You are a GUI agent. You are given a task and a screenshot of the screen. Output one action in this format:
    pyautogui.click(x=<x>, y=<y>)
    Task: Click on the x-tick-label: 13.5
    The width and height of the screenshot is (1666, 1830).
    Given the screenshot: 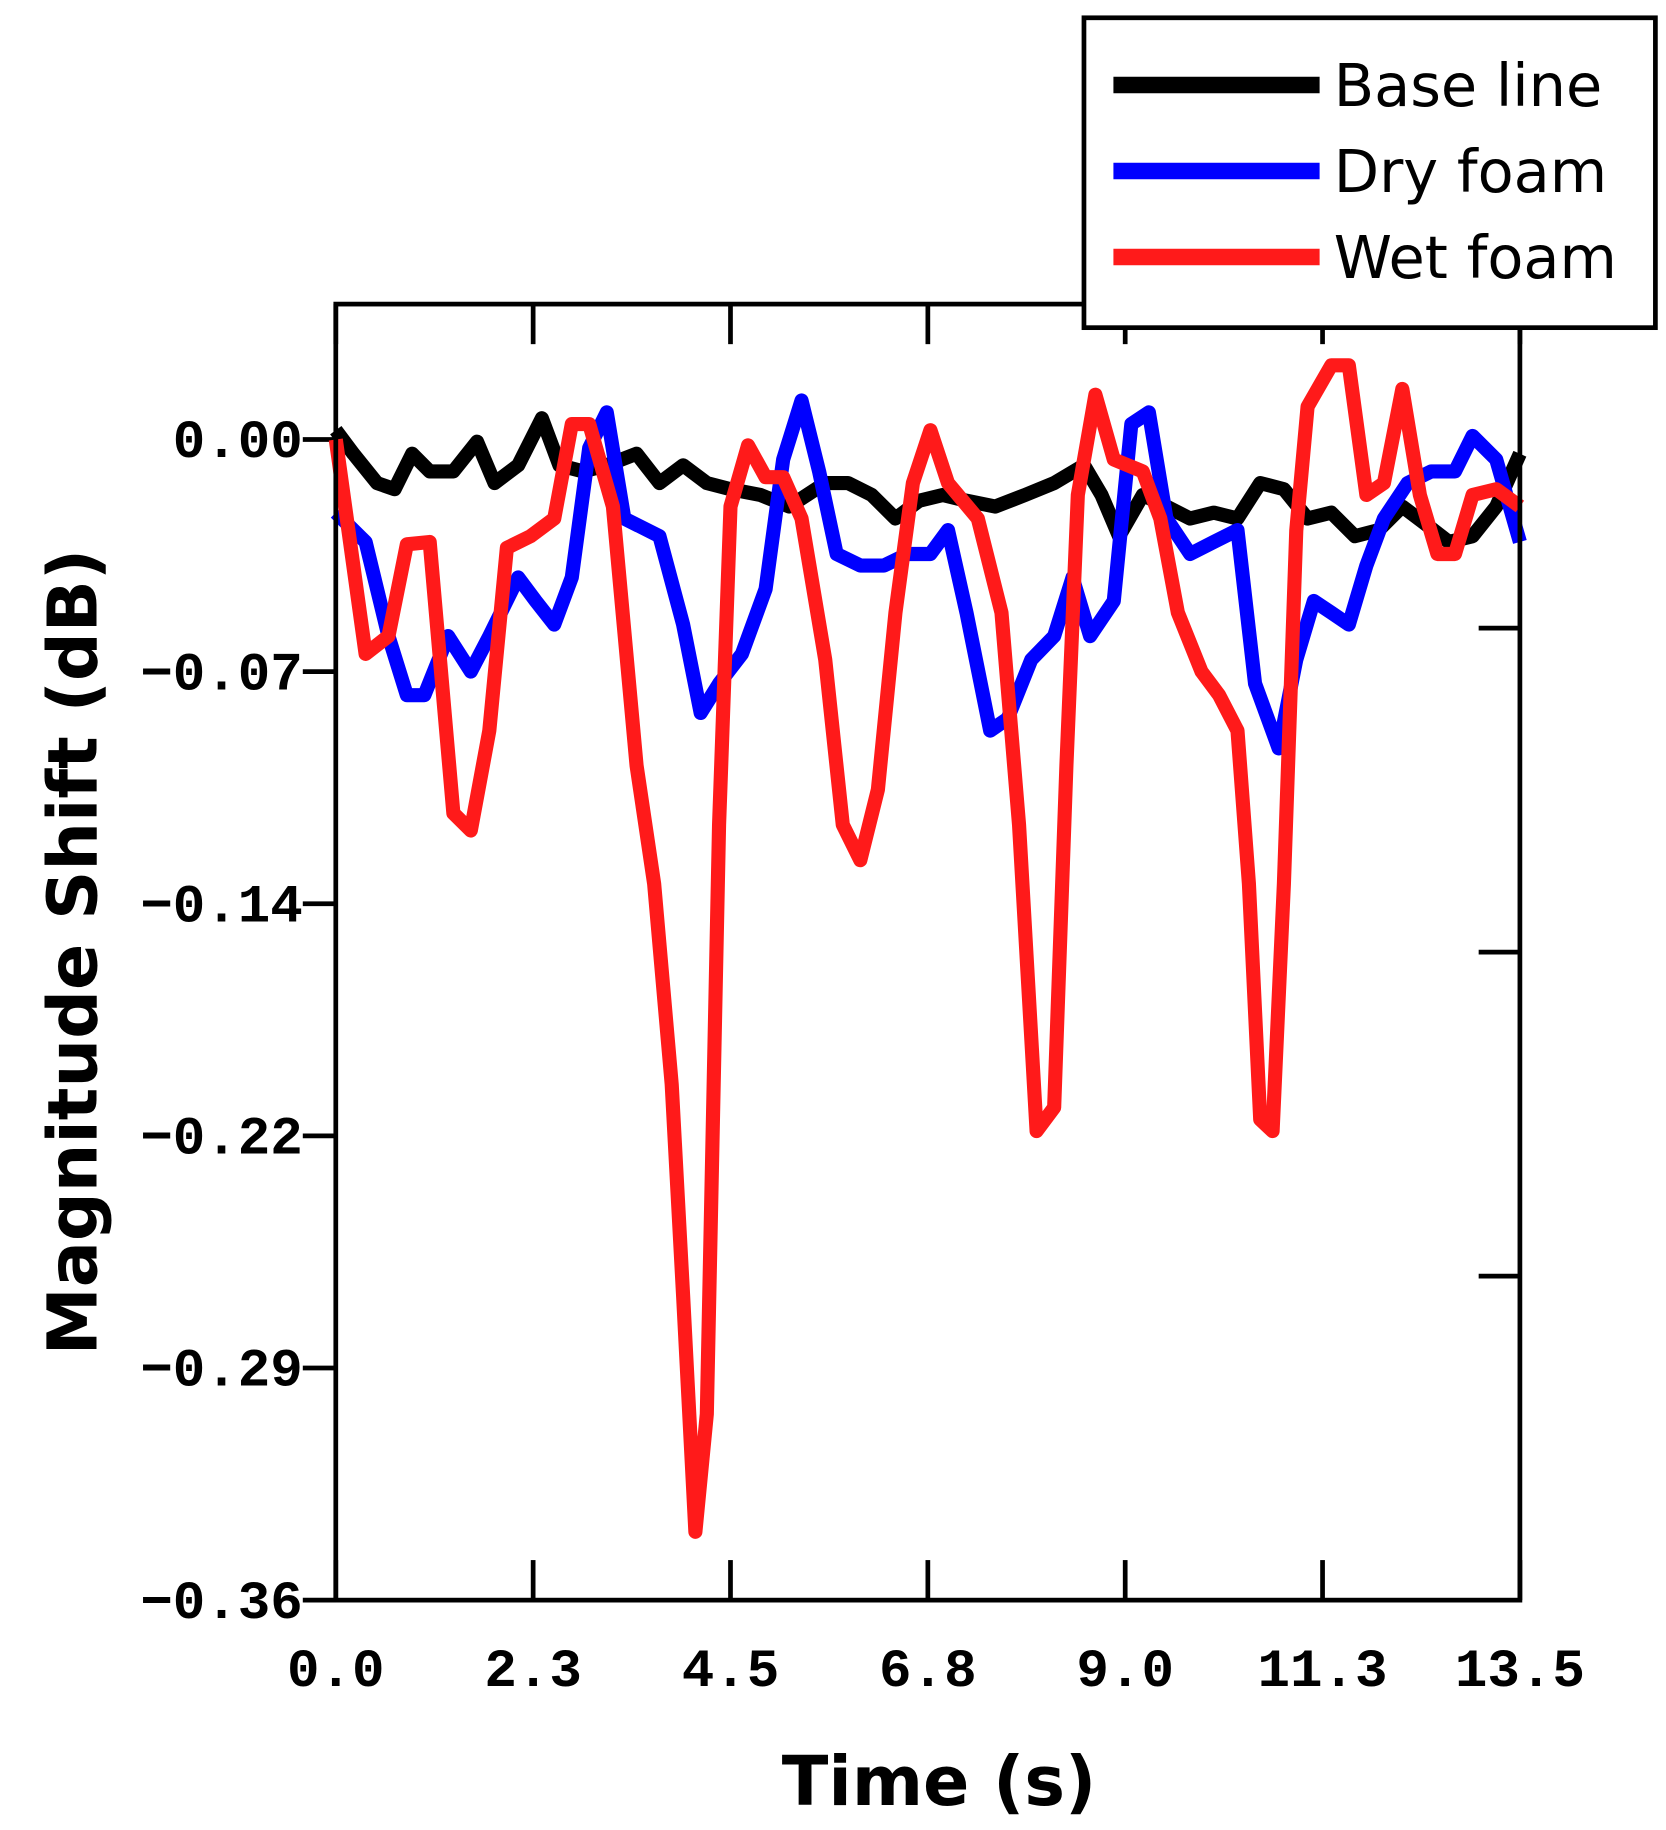 What is the action you would take?
    pyautogui.click(x=1520, y=1672)
    